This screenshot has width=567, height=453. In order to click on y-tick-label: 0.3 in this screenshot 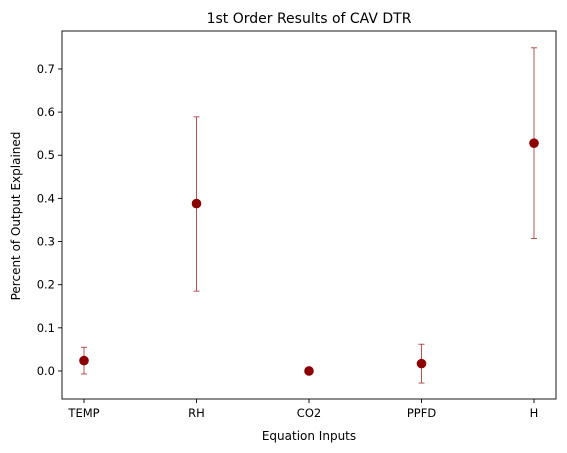, I will do `click(46, 242)`.